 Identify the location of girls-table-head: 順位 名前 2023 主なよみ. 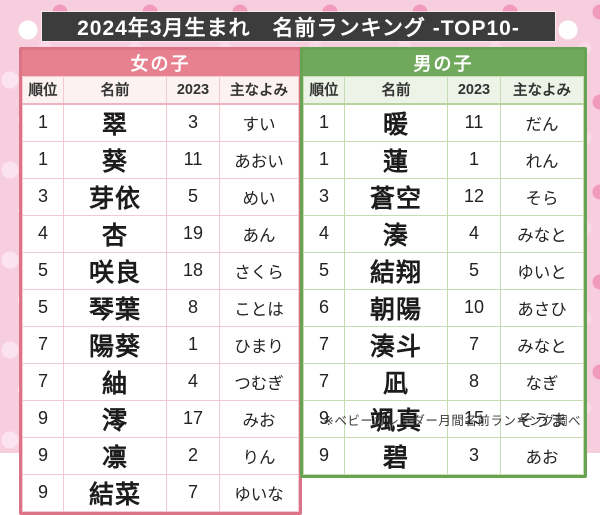
(160, 90).